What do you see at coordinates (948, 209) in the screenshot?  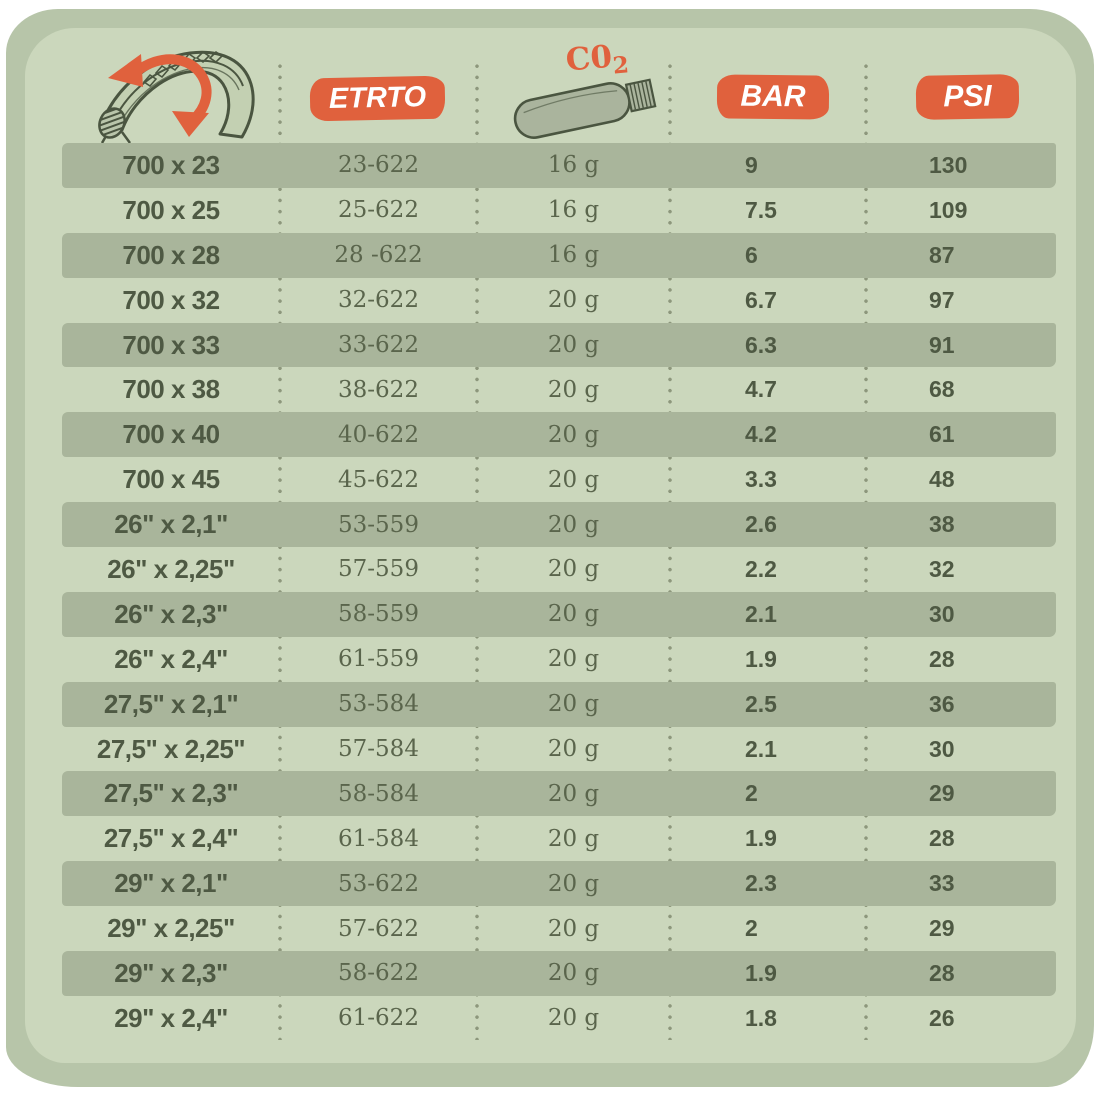 I see `psi-cell: 109` at bounding box center [948, 209].